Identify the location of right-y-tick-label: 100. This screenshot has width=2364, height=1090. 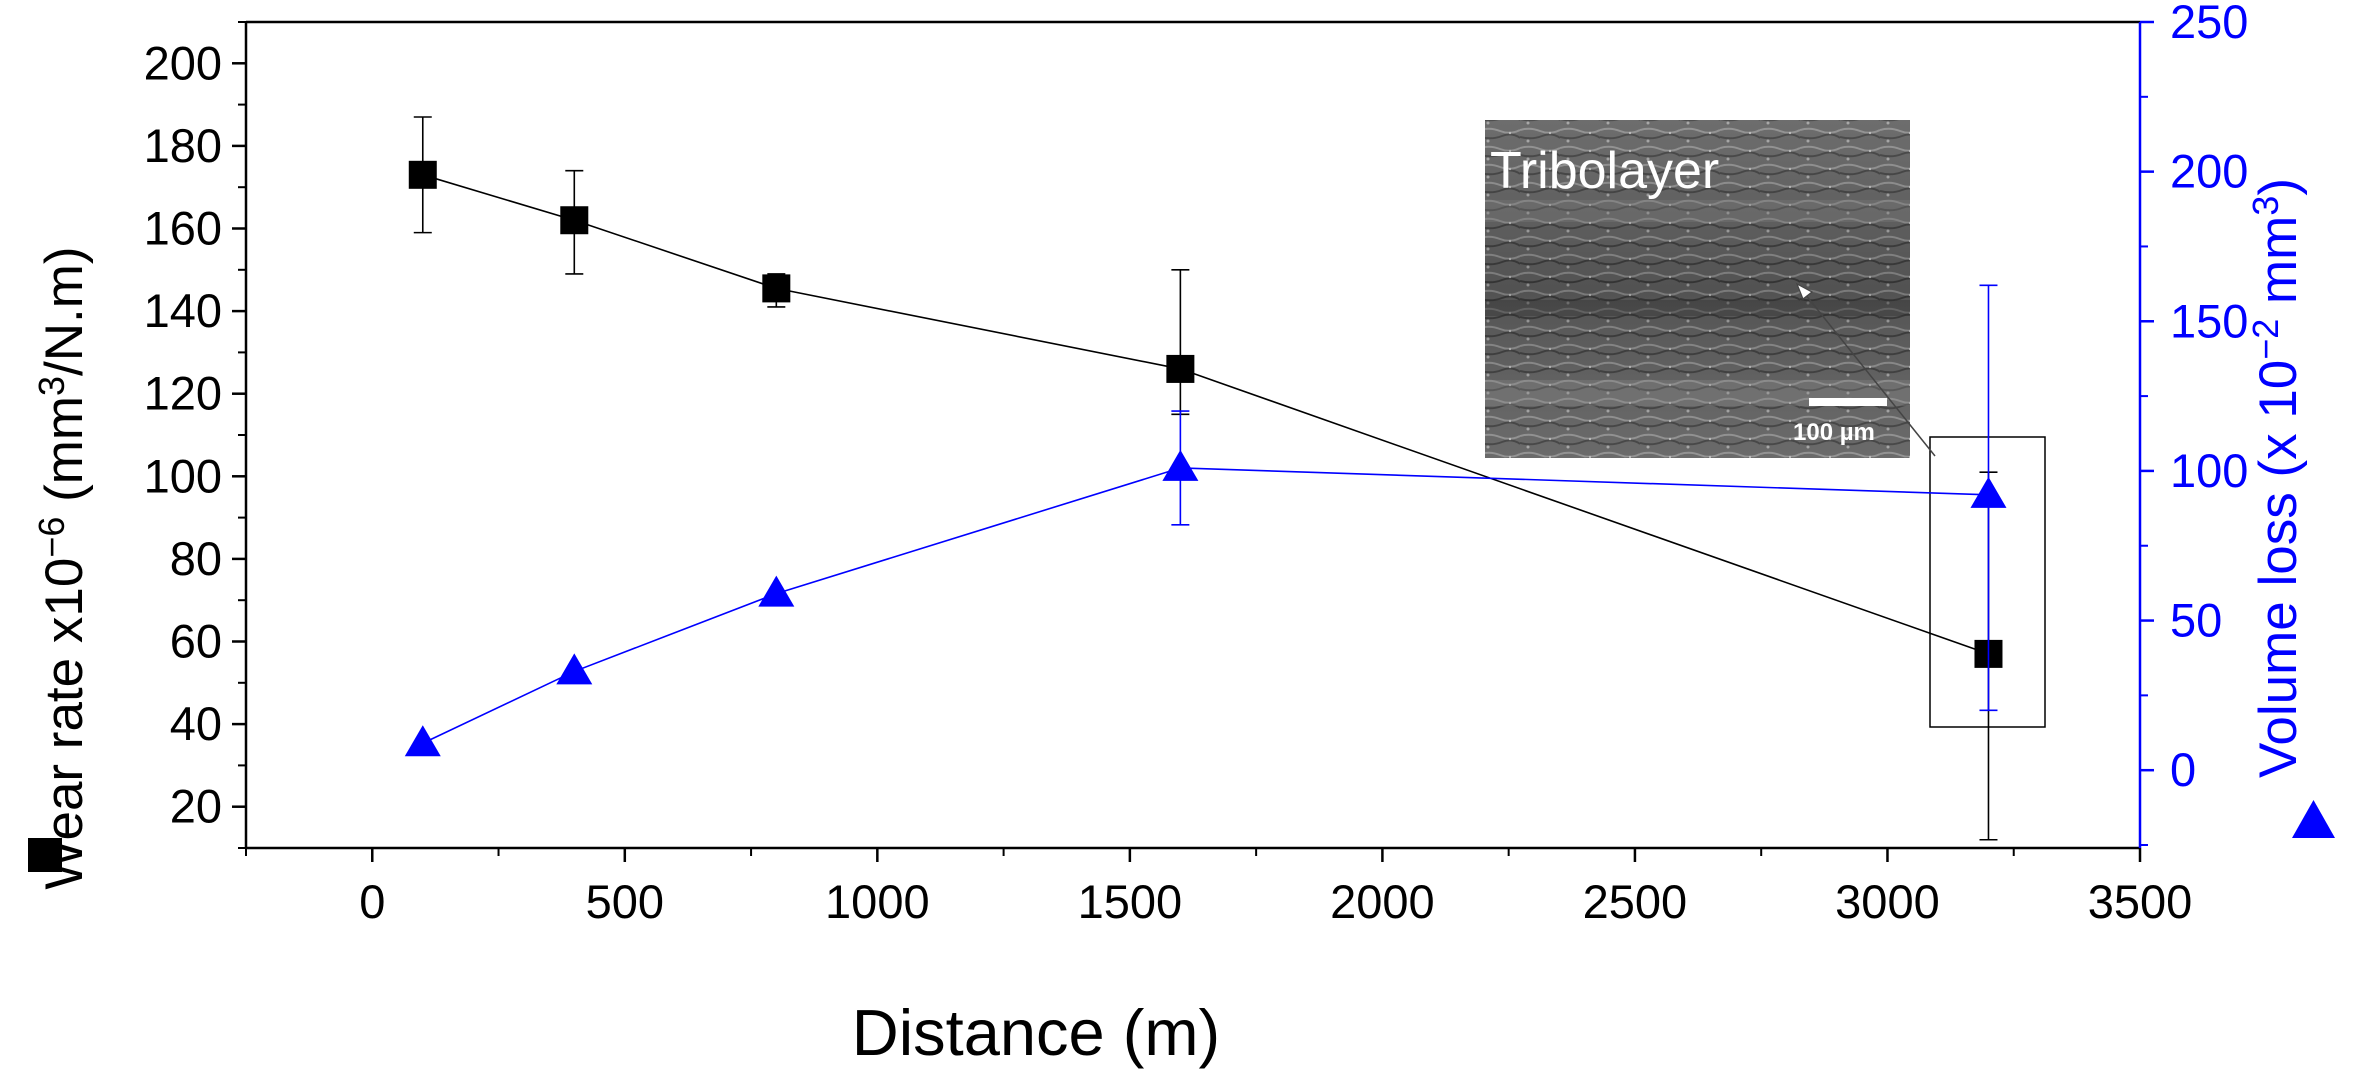
(2209, 470).